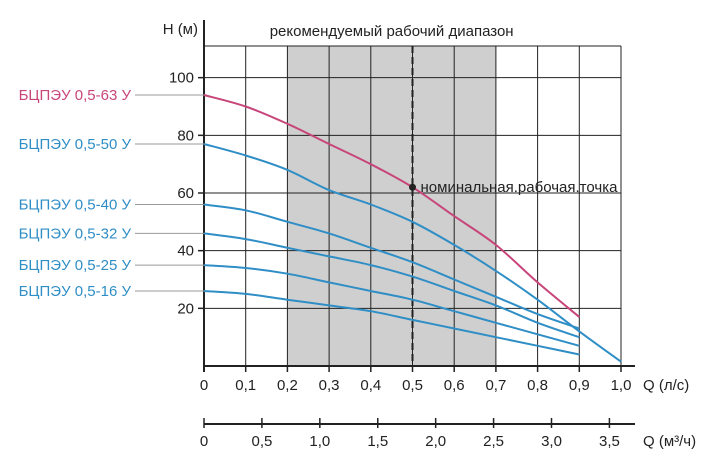 This screenshot has width=707, height=464. I want to click on x2-tick-label: 1,5, so click(377, 441).